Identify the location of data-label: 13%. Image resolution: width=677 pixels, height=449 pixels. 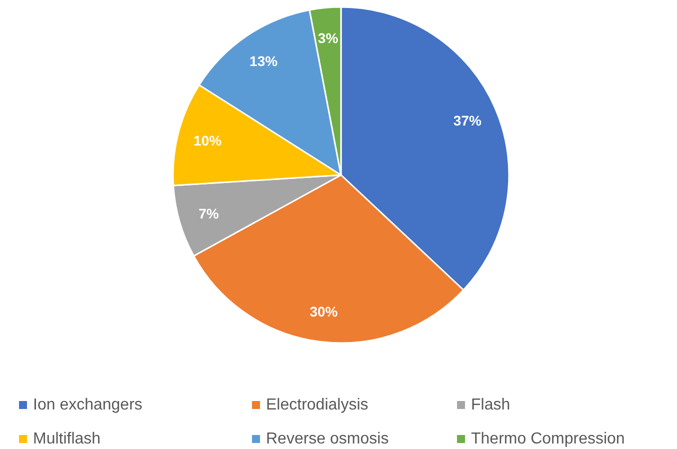
(264, 61).